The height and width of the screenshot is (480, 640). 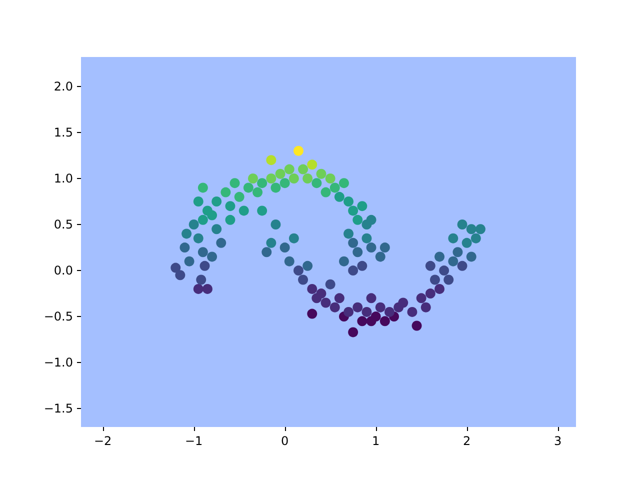 I want to click on x-tick-label: 3, so click(x=558, y=441).